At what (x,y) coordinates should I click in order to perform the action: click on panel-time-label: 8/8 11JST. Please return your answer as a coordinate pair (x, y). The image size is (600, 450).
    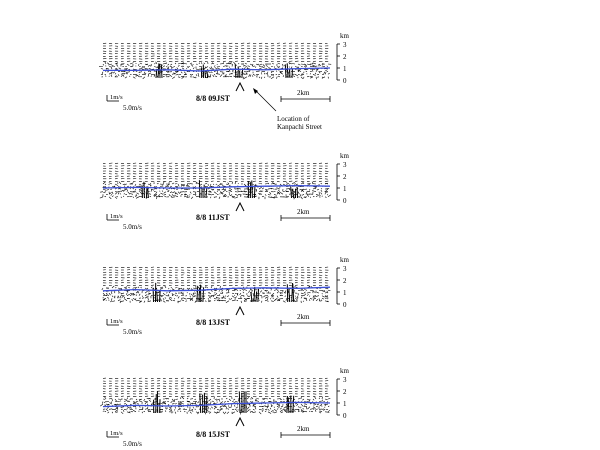
    Looking at the image, I should click on (213, 217).